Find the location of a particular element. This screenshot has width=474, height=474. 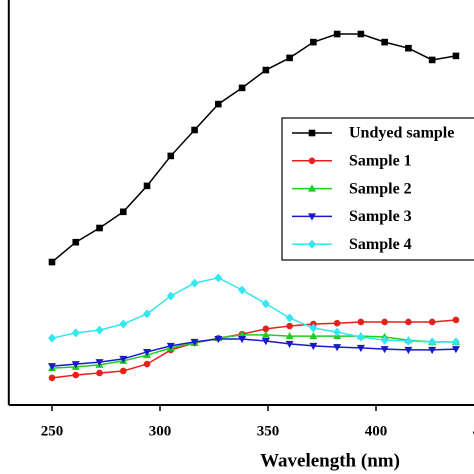

x-tick-label: 250 is located at coordinates (52, 431).